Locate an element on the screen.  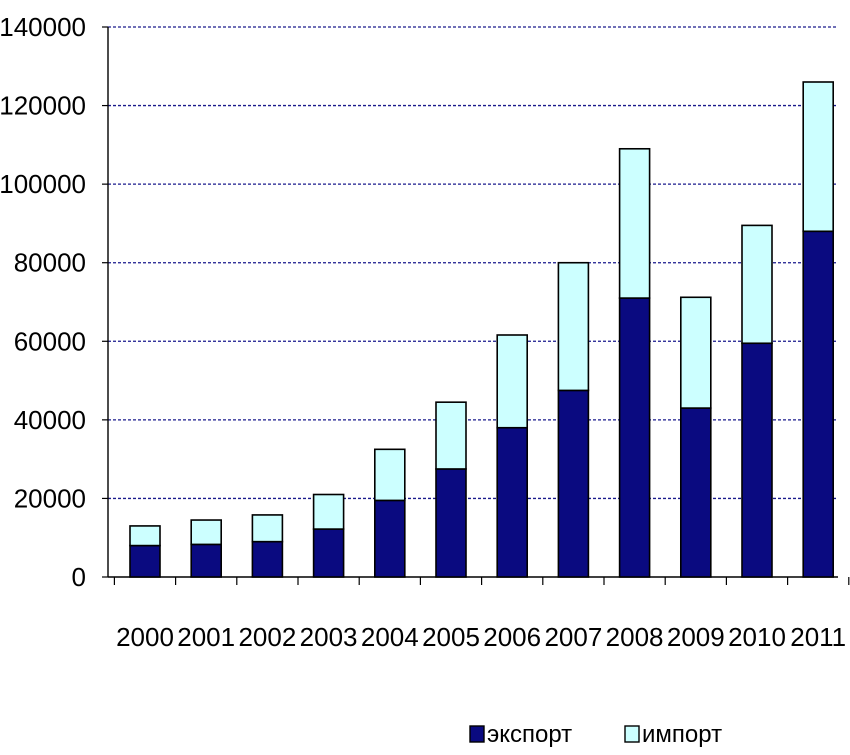
y-tick-label: 80000 is located at coordinates (50, 263).